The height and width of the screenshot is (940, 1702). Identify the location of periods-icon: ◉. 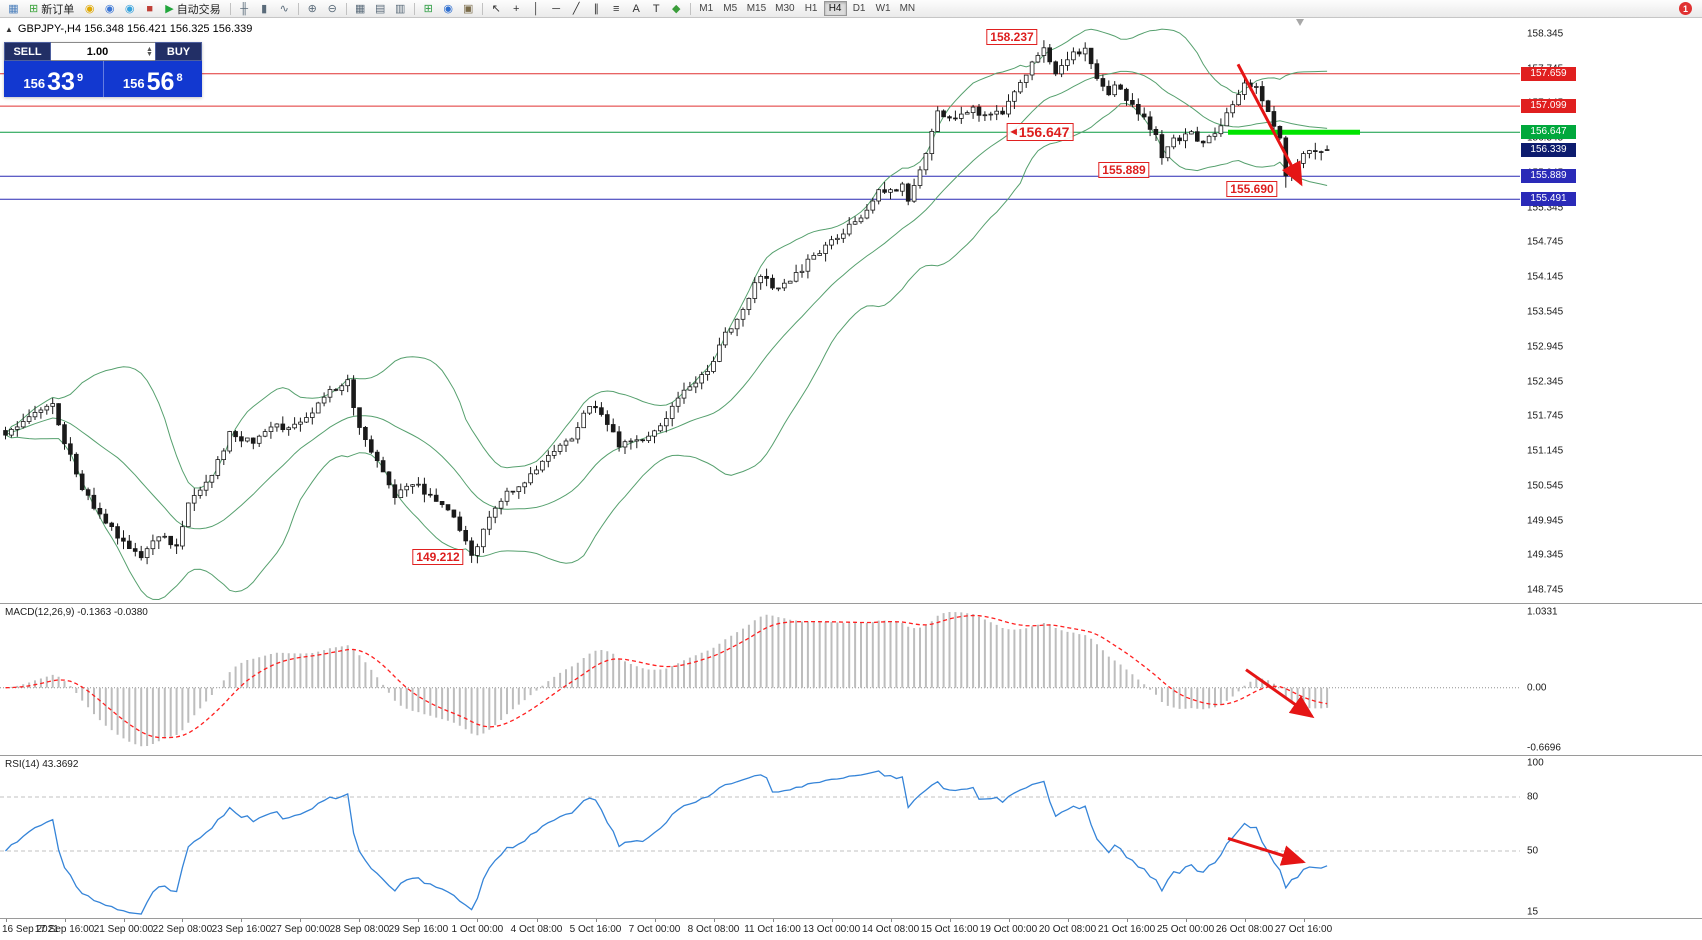
(448, 8).